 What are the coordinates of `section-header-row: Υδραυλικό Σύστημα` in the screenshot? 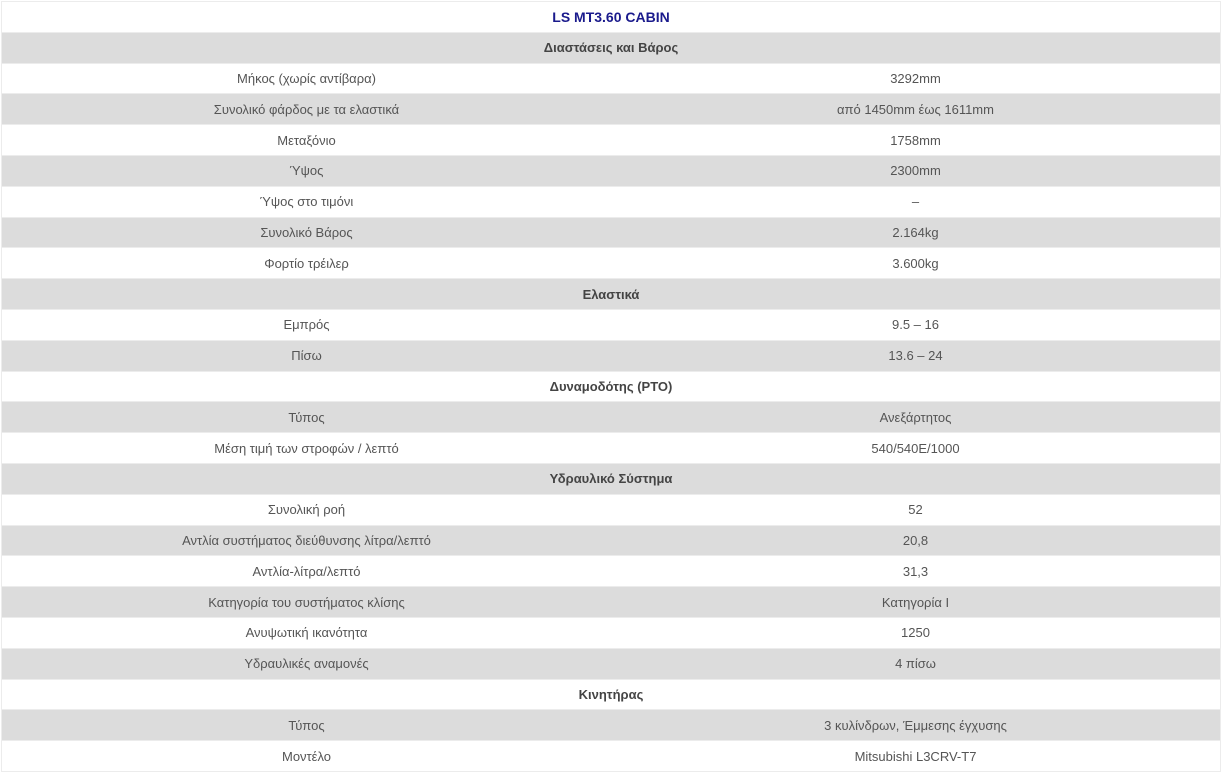 It's located at (611, 478).